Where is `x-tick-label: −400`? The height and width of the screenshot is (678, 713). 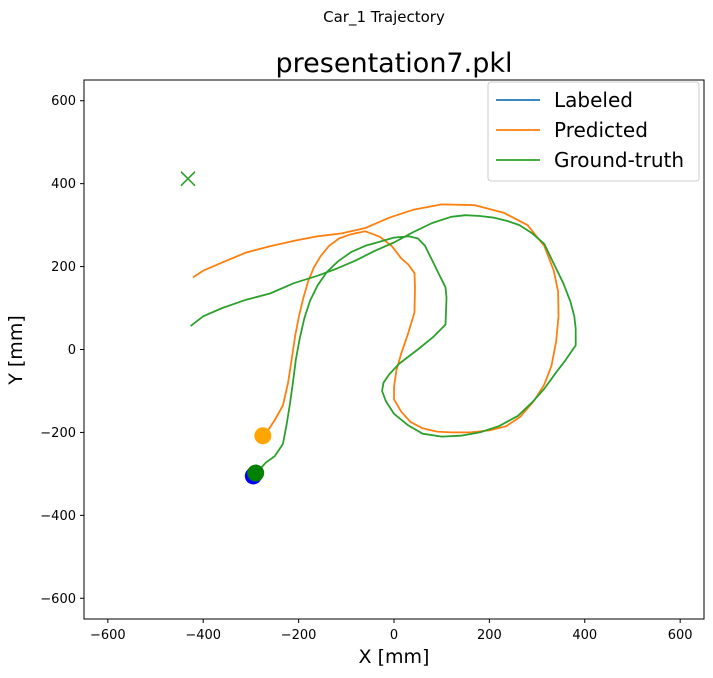
x-tick-label: −400 is located at coordinates (203, 635).